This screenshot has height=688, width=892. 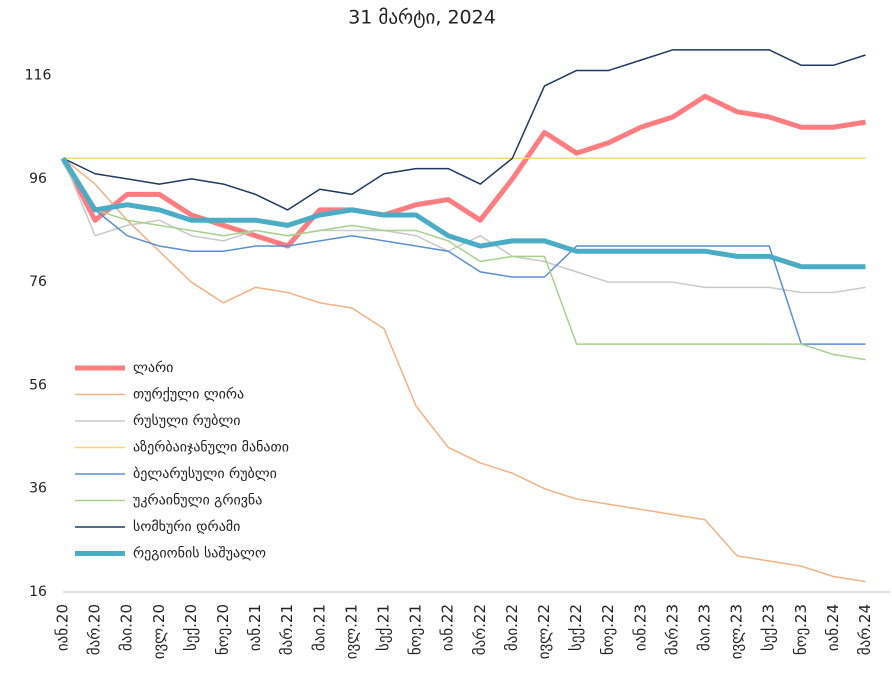 I want to click on x-tick-label: მარ.24, so click(x=865, y=629).